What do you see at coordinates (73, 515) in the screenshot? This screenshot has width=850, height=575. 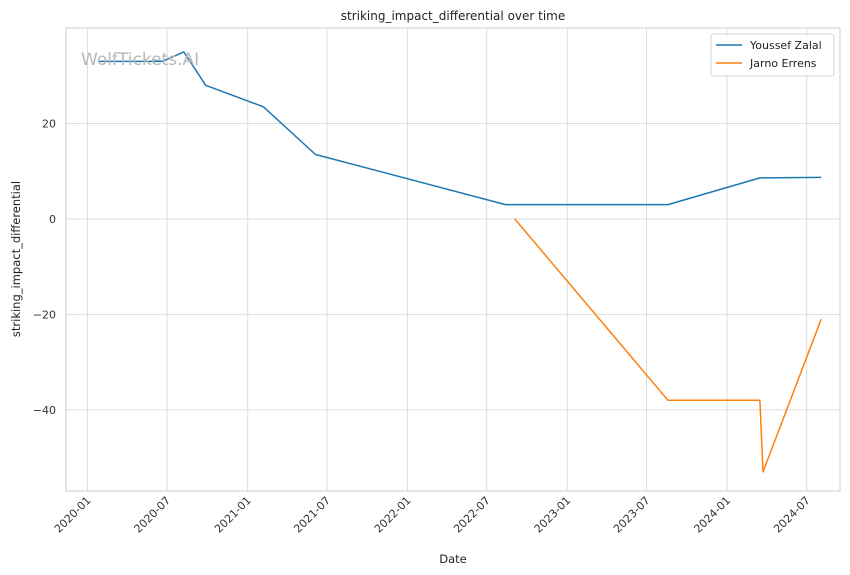 I see `x-tick-label: 2020-01` at bounding box center [73, 515].